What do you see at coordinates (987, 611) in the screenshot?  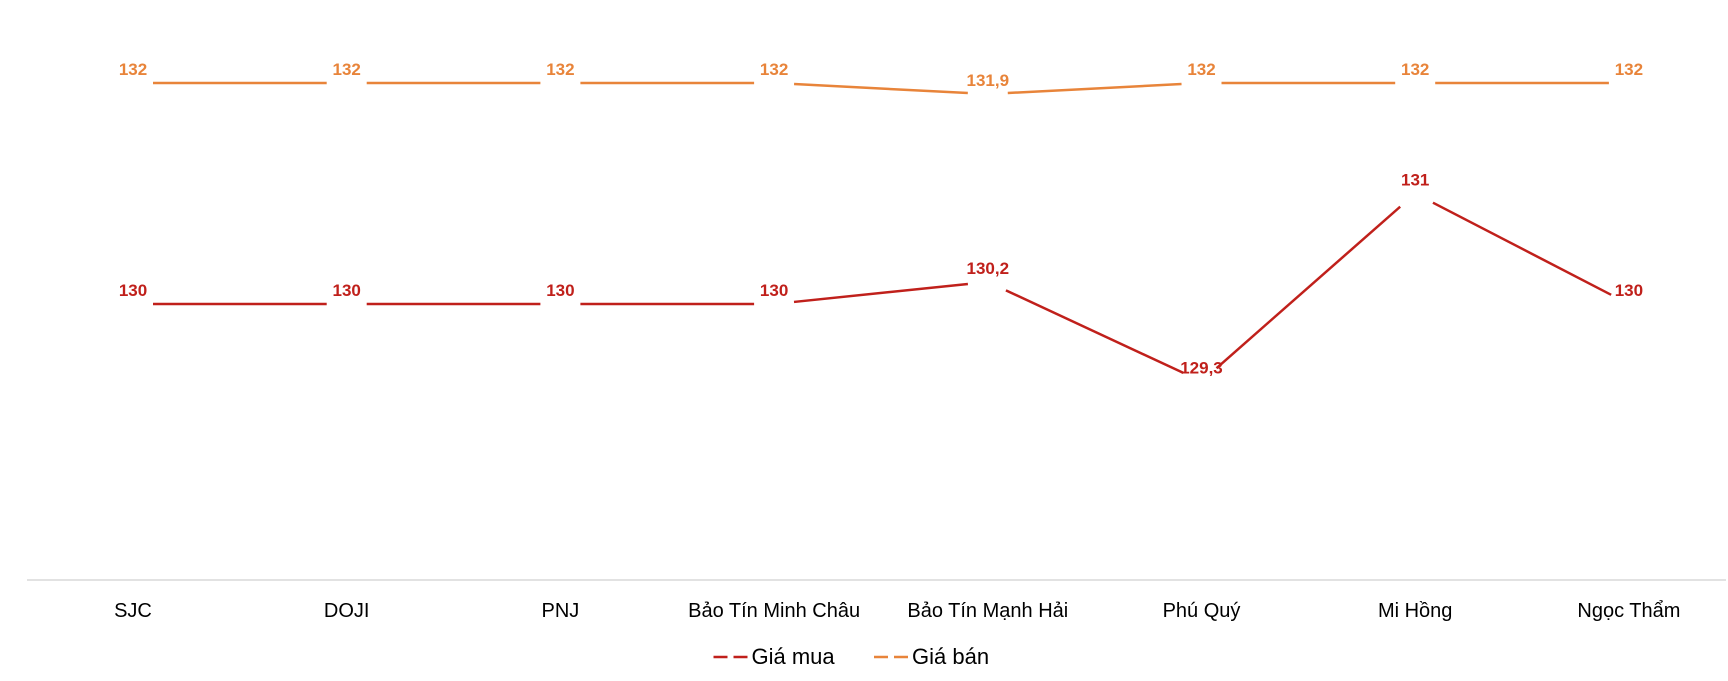 I see `x-tick-label: Bảo Tín Mạnh Hải` at bounding box center [987, 611].